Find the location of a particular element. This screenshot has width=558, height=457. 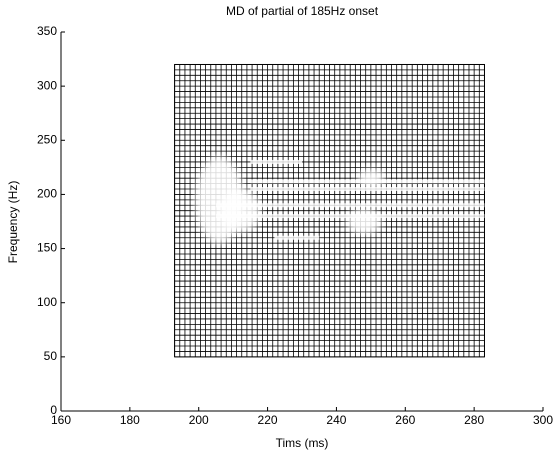

x-tick-label: 280 is located at coordinates (474, 420).